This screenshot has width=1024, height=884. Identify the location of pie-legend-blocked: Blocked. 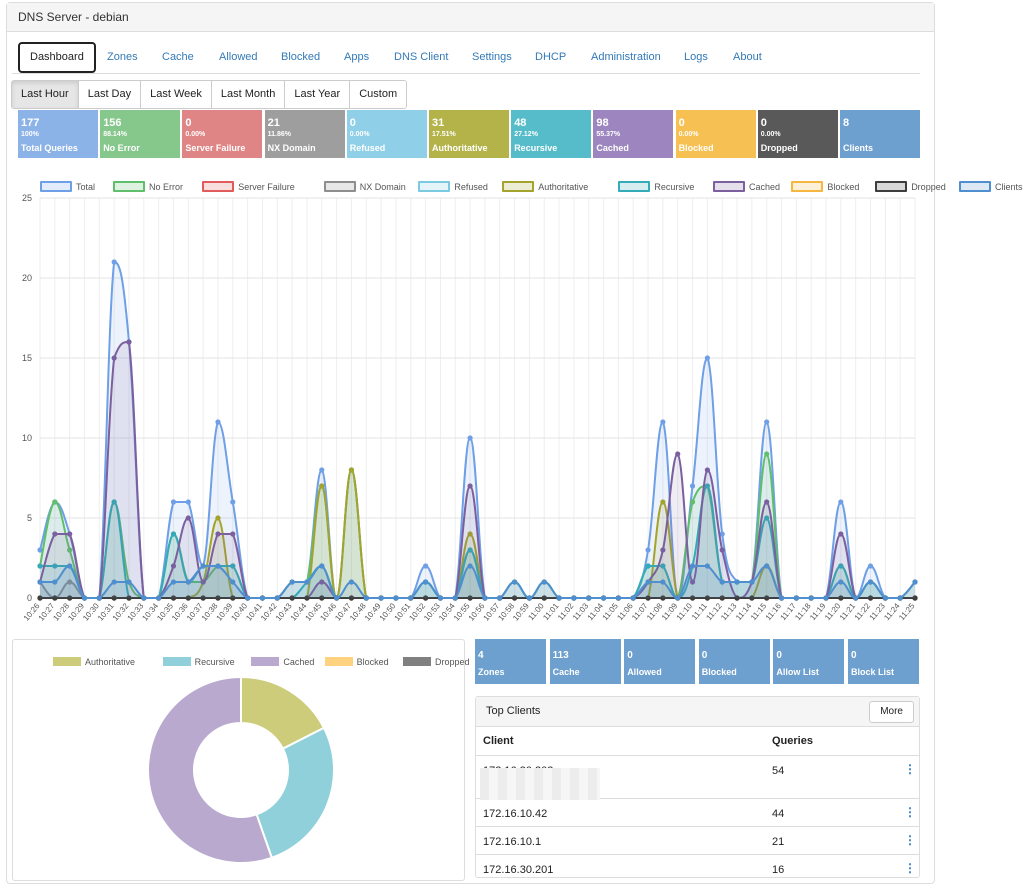
(356, 662).